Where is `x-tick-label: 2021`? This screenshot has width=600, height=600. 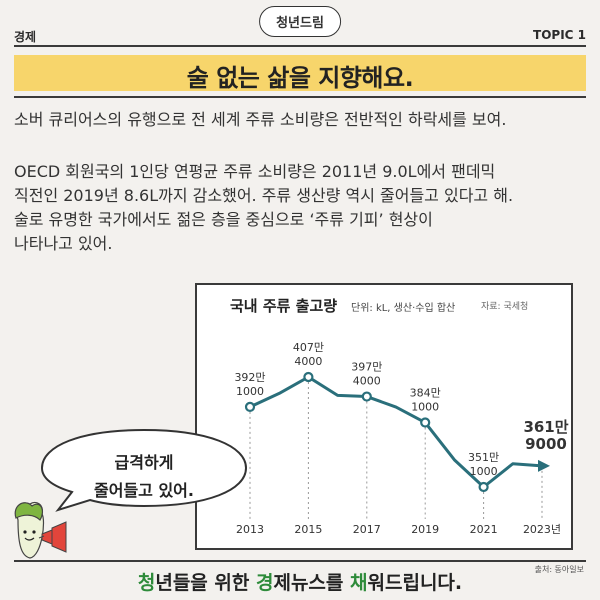
x-tick-label: 2021 is located at coordinates (484, 529).